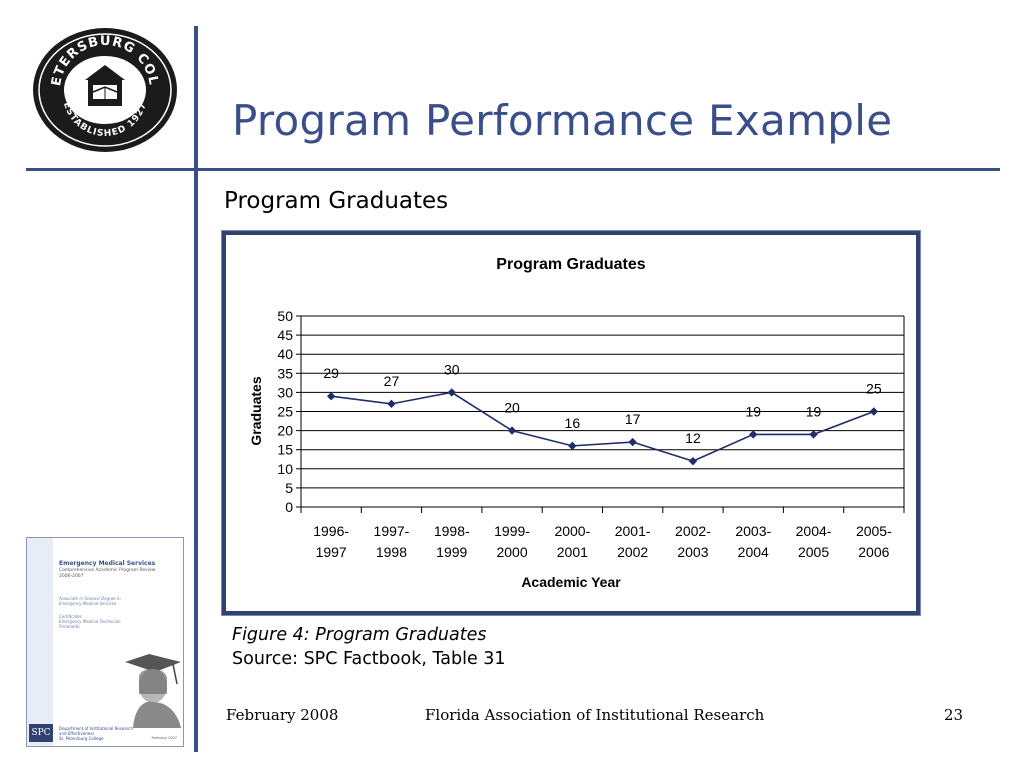  I want to click on caption-figure: Figure 4: Program Graduates, so click(359, 635).